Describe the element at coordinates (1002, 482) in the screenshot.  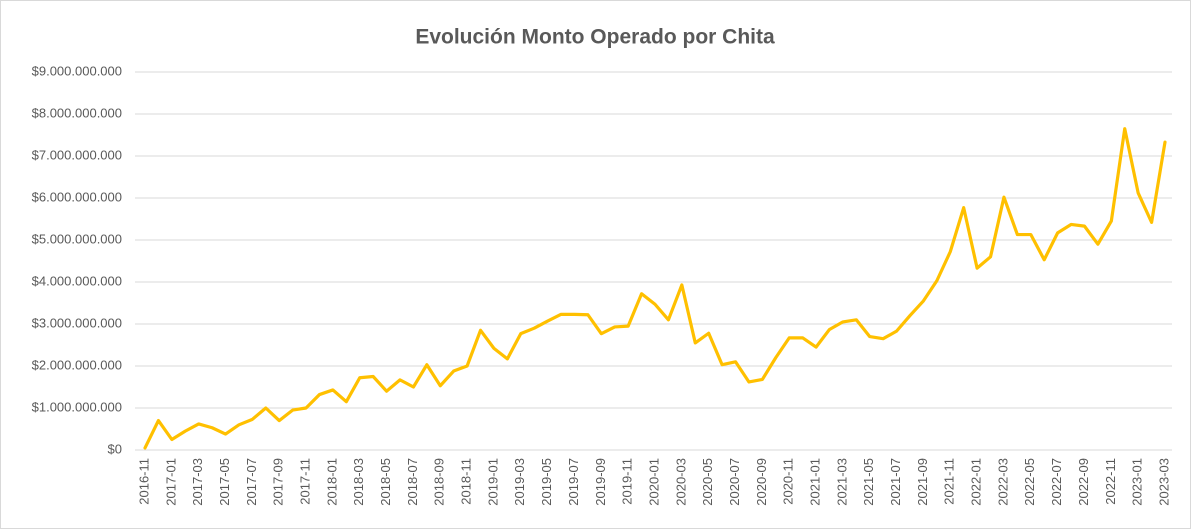
I see `x-tick-label: 2022-03` at that location.